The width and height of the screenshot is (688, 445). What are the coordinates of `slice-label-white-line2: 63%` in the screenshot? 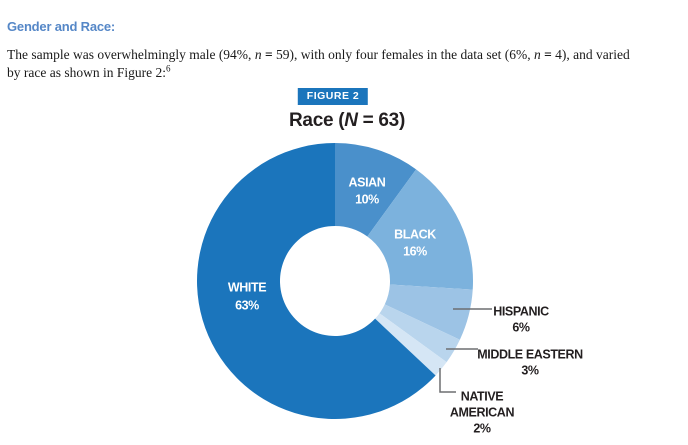 It's located at (247, 305).